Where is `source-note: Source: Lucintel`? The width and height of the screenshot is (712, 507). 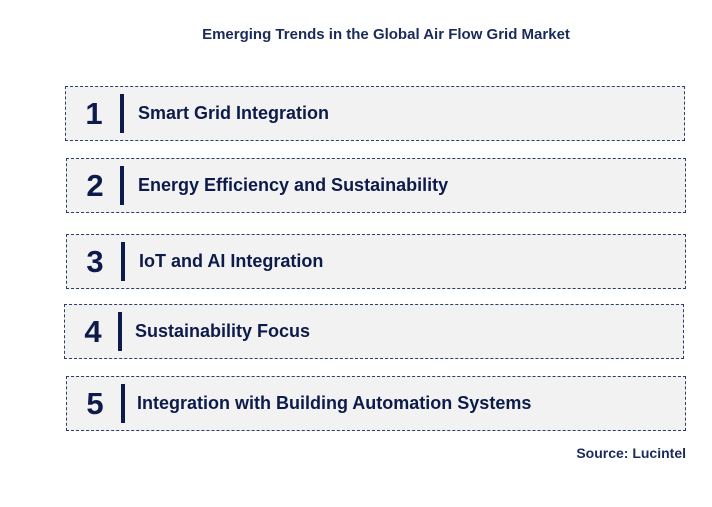 source-note: Source: Lucintel is located at coordinates (631, 453).